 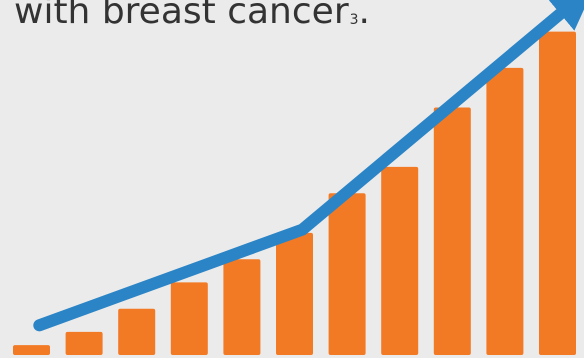 I want to click on caption-text: with breast cancer3., so click(x=192, y=19).